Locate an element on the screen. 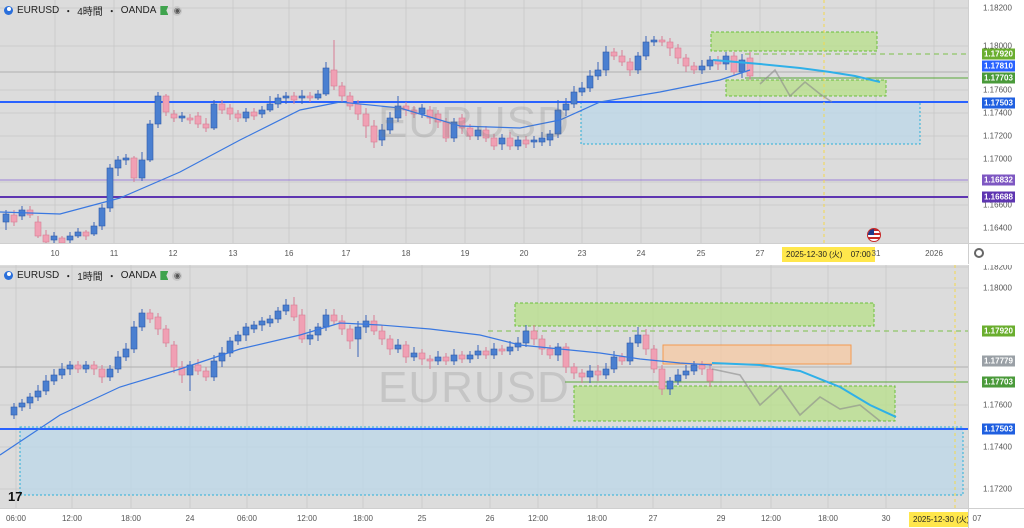 The height and width of the screenshot is (528, 1024). symbol-logo-icon is located at coordinates (8, 275).